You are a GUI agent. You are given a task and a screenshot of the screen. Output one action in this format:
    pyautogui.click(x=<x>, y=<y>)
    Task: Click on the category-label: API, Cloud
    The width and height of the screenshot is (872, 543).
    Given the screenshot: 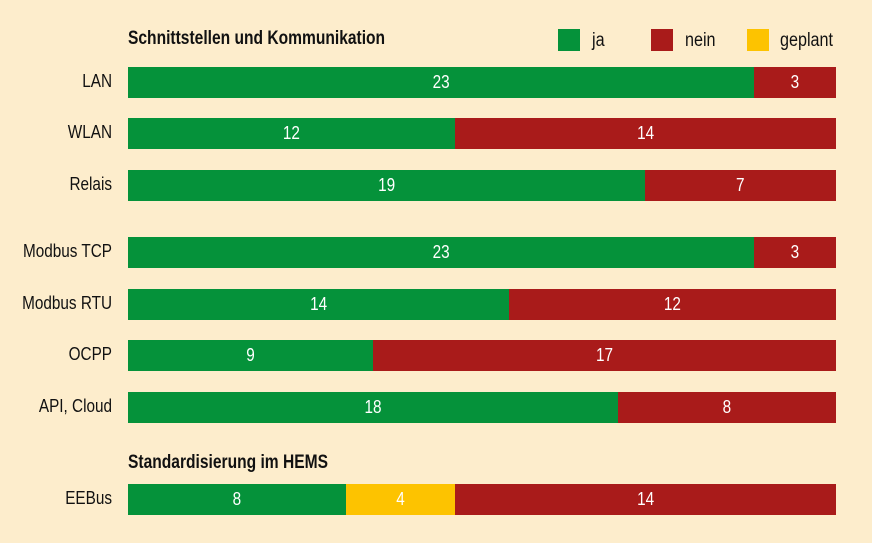 What is the action you would take?
    pyautogui.click(x=75, y=406)
    